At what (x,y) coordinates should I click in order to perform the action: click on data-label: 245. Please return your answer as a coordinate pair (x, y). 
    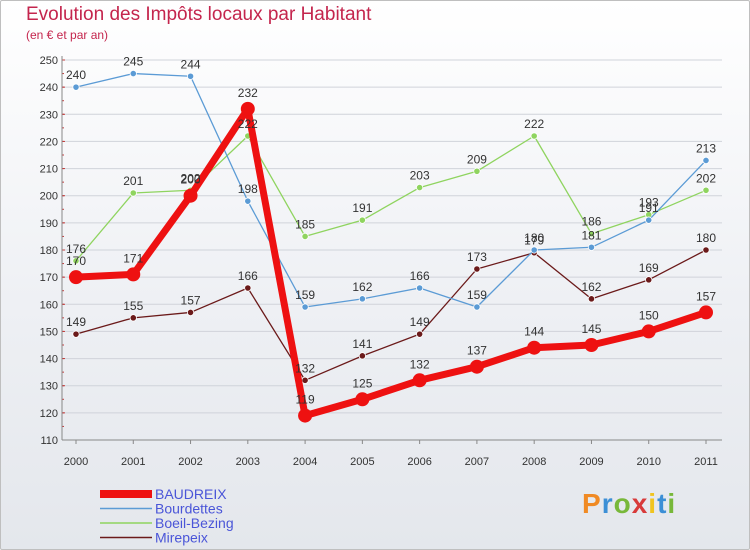
    Looking at the image, I should click on (133, 62).